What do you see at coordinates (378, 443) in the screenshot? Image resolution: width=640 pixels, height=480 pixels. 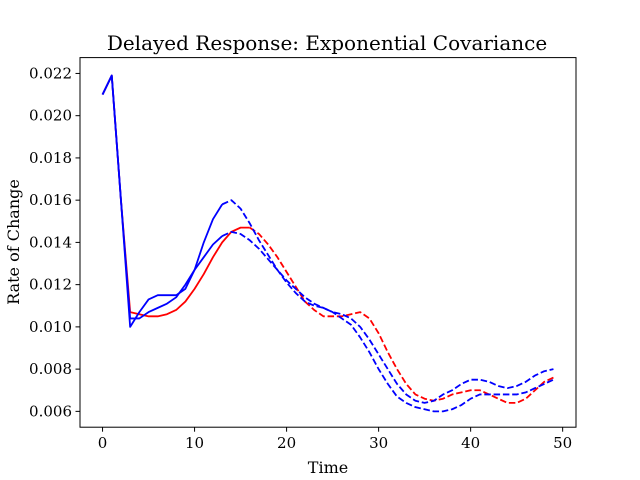 I see `x-tick-label: 30` at bounding box center [378, 443].